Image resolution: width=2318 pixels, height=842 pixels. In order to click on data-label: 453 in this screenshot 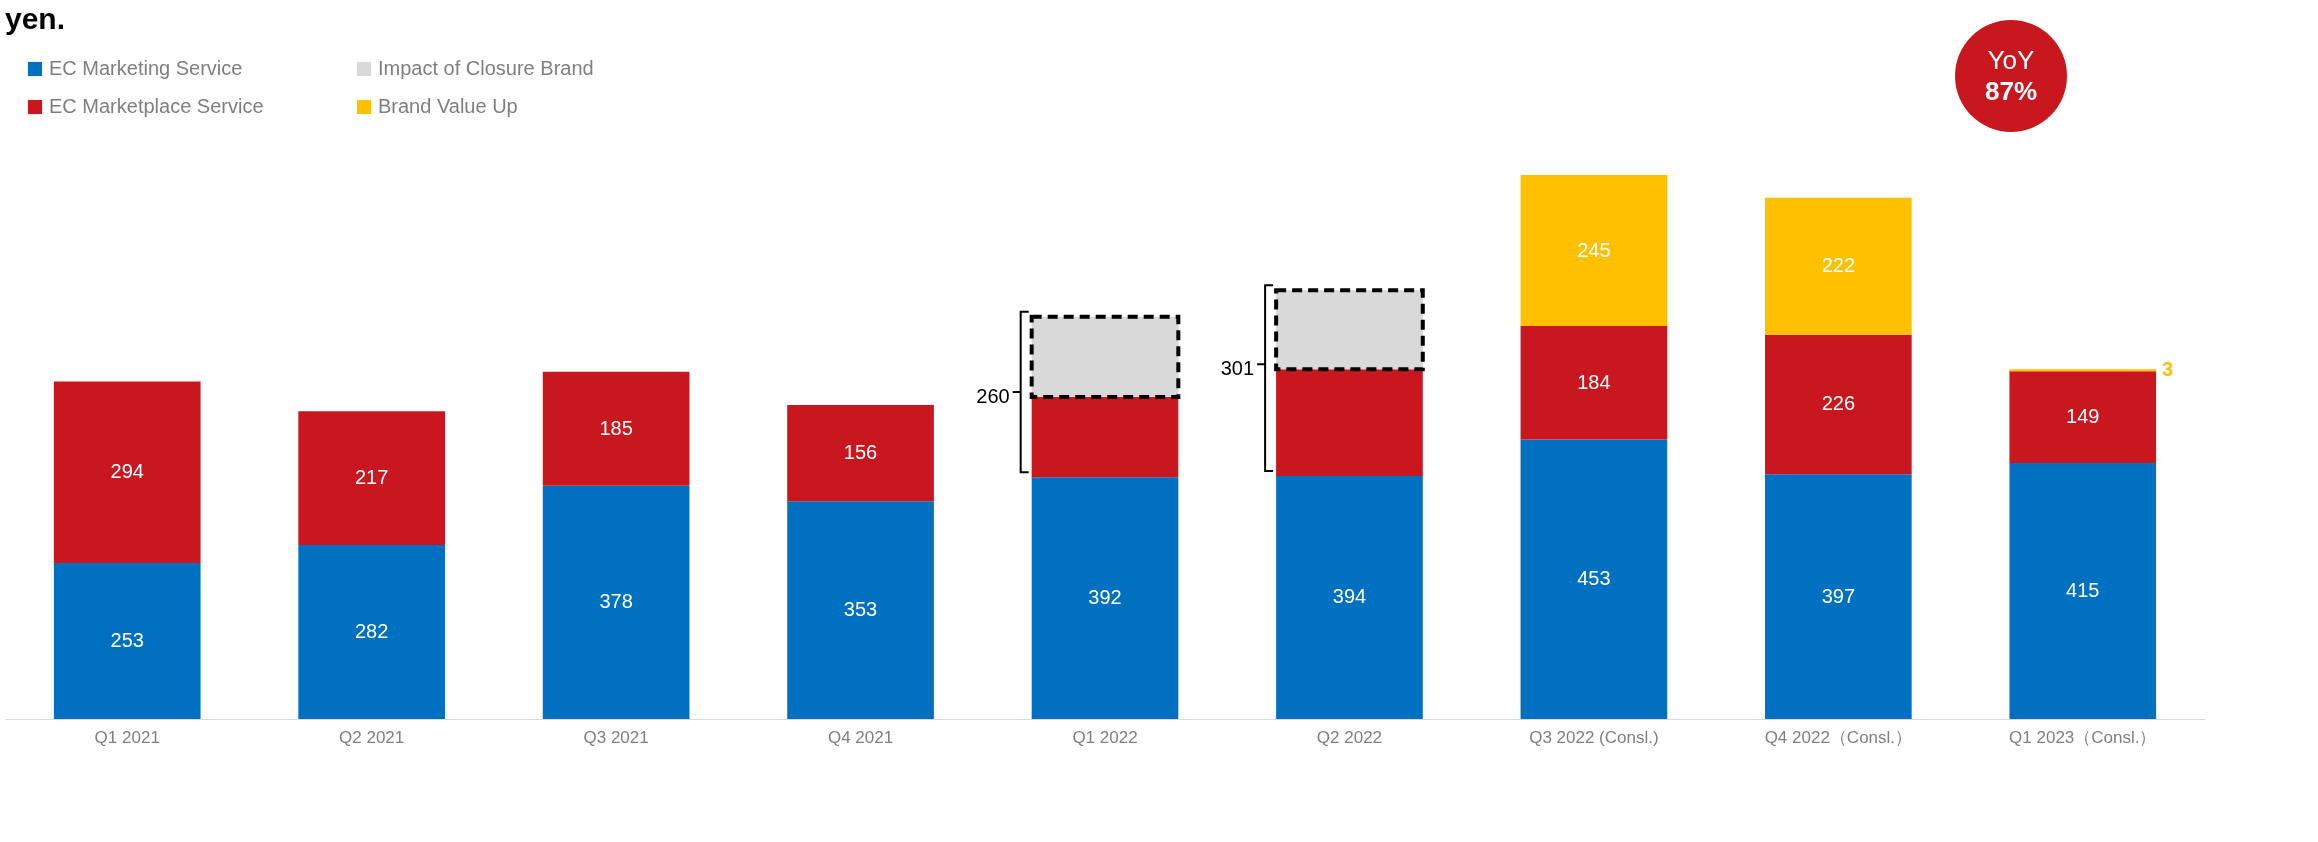, I will do `click(1594, 578)`.